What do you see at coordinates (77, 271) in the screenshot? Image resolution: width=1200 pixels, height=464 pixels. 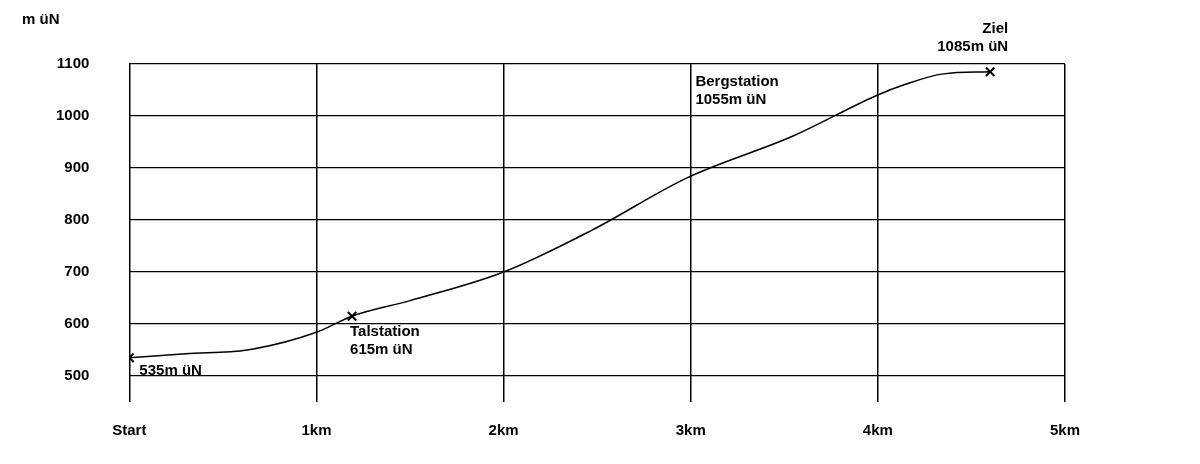 I see `y-tick-label: 700` at bounding box center [77, 271].